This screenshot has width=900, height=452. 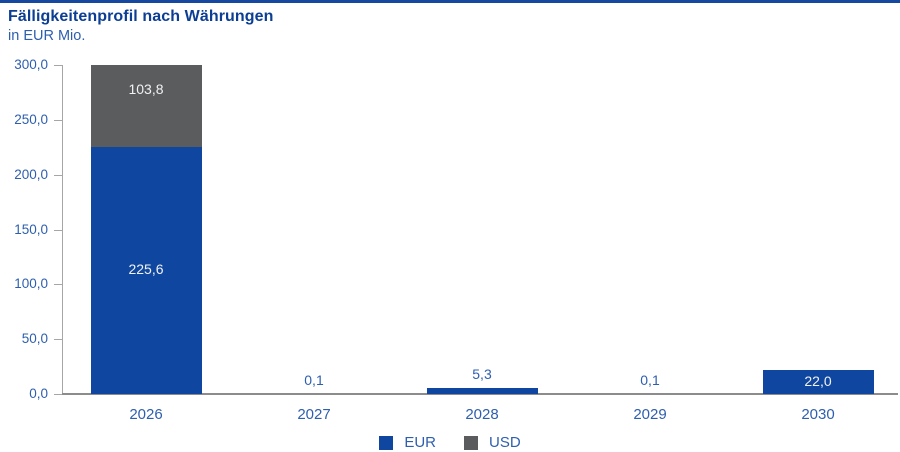 I want to click on x-axis-label-2027: 2027, so click(x=314, y=414).